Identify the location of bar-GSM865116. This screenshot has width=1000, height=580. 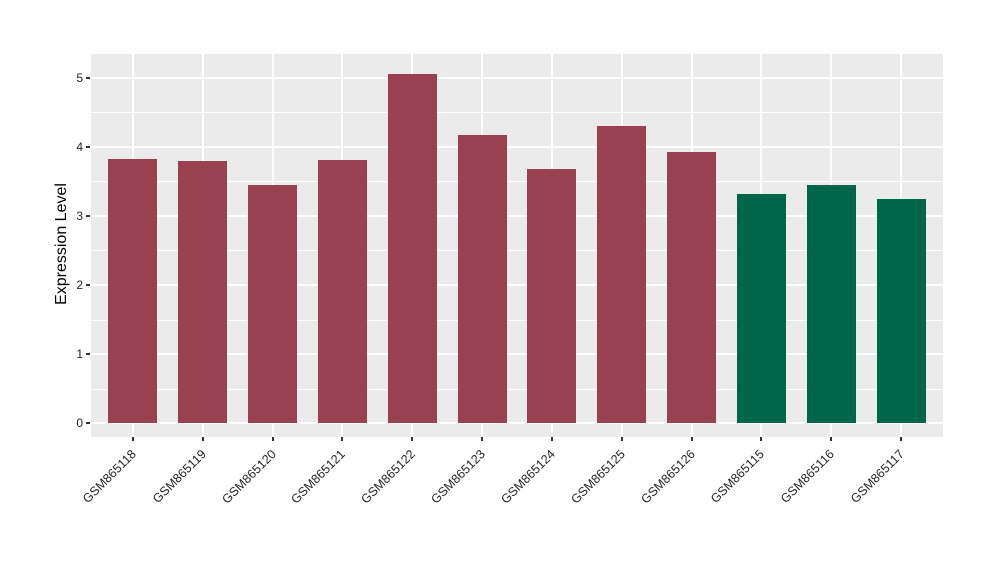
(831, 304).